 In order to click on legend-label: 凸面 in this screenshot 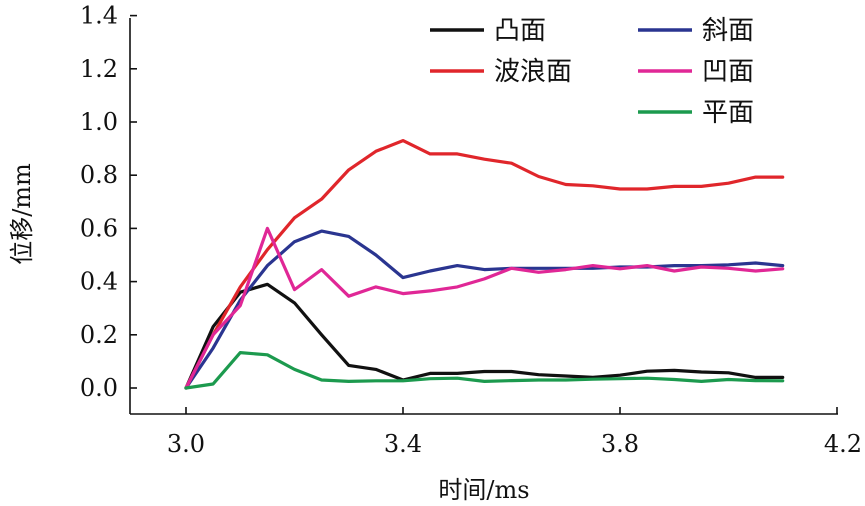, I will do `click(520, 31)`.